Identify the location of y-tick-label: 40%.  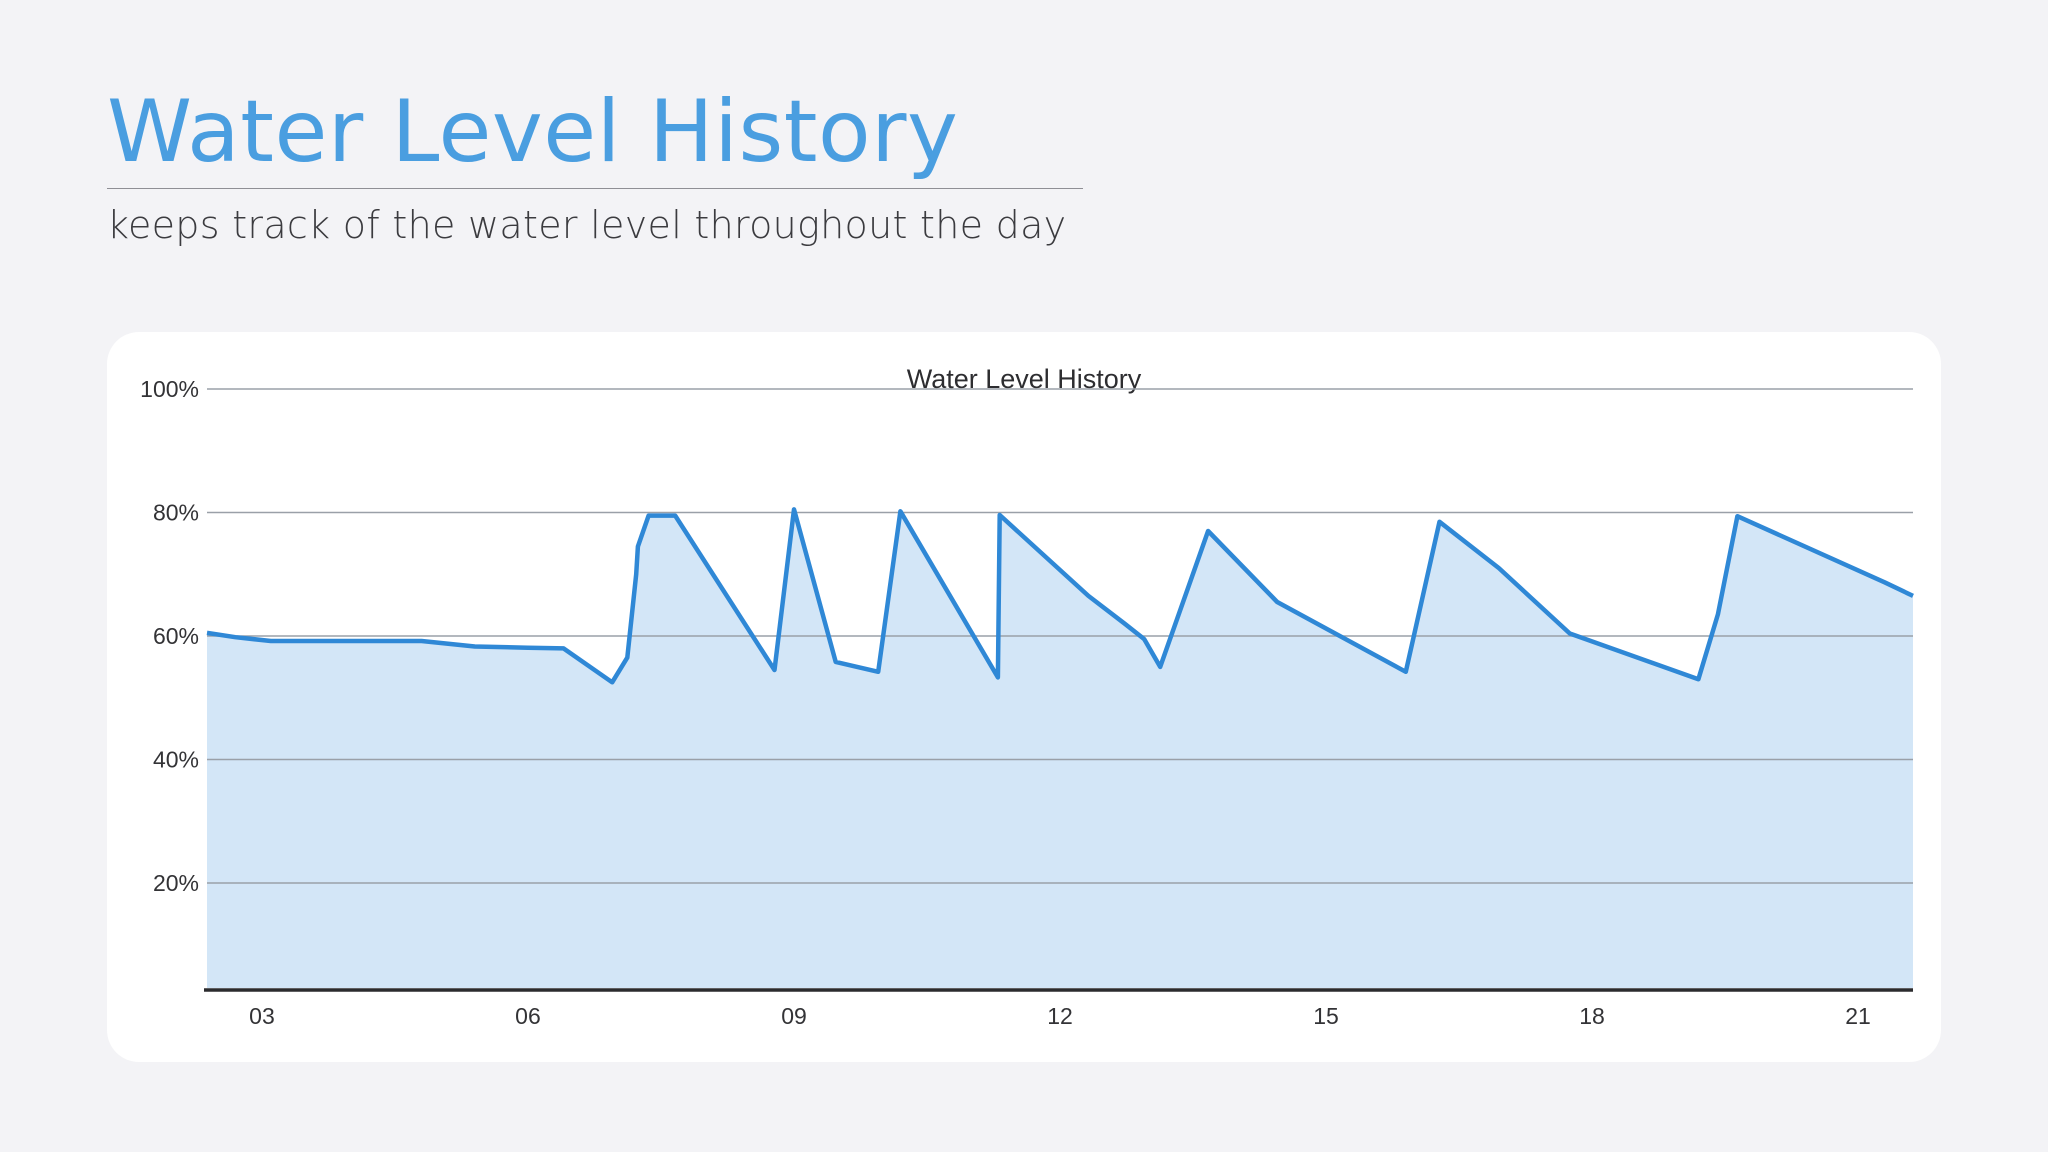
(176, 760).